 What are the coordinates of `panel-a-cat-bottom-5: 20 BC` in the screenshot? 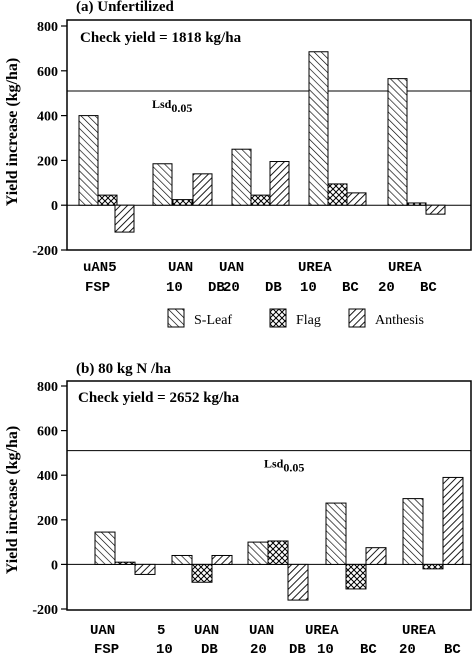 It's located at (407, 288).